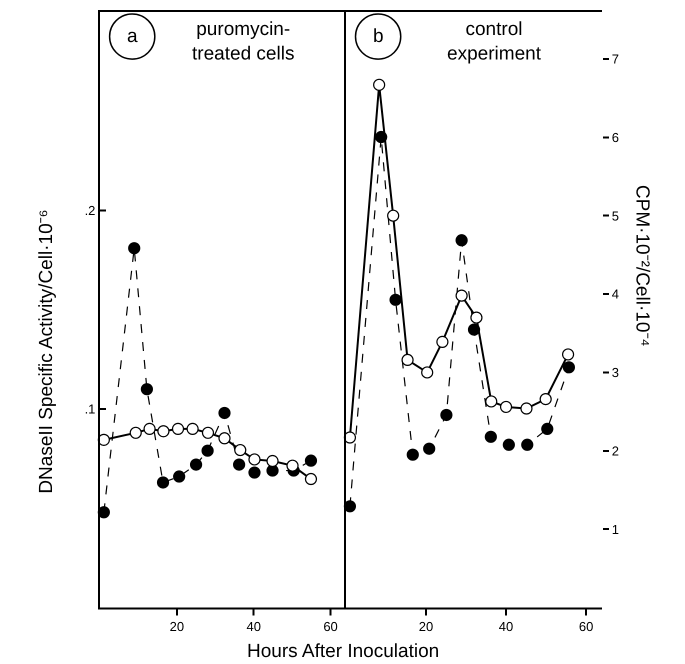 This screenshot has height=664, width=685. I want to click on y2-tick-label: 3, so click(615, 372).